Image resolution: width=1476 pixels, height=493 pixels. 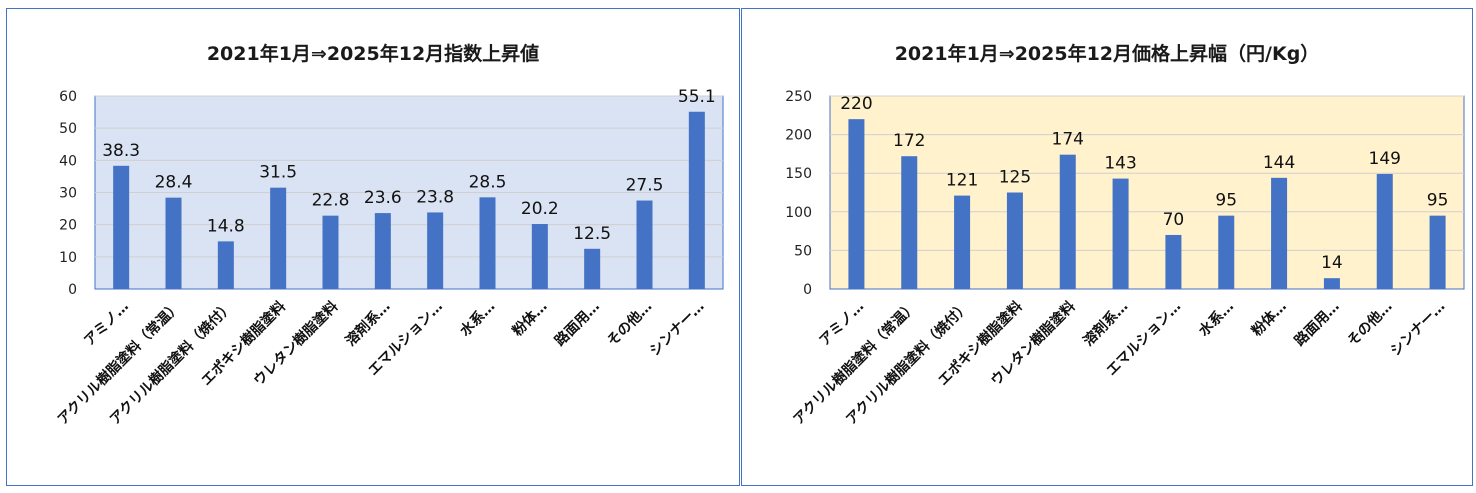 I want to click on y-tick-label: 40, so click(x=68, y=161).